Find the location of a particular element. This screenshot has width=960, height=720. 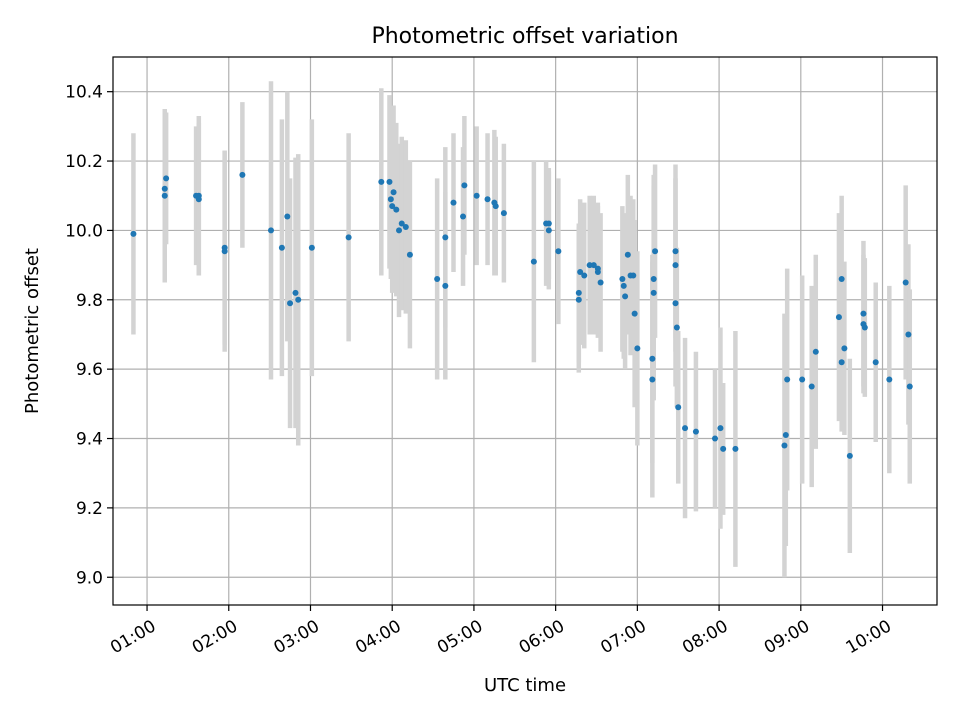

chart-title: Photometric offset variation is located at coordinates (524, 36).